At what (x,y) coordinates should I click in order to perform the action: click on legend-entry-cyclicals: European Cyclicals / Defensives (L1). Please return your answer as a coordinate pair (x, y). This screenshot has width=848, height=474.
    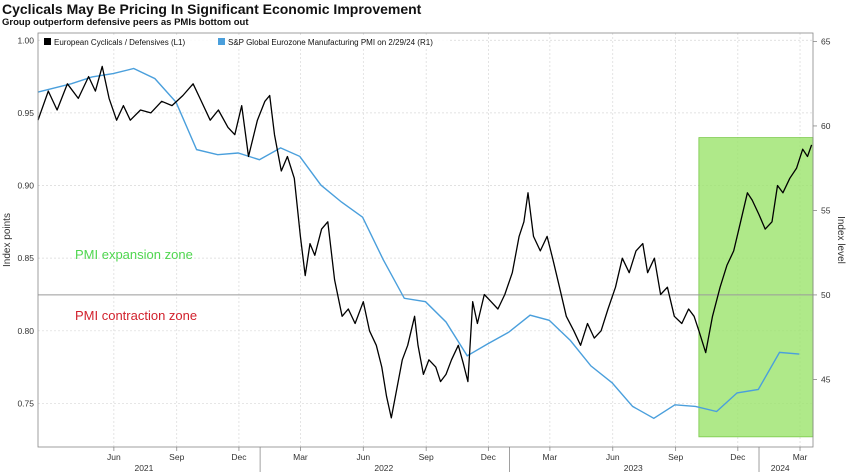
    Looking at the image, I should click on (120, 42).